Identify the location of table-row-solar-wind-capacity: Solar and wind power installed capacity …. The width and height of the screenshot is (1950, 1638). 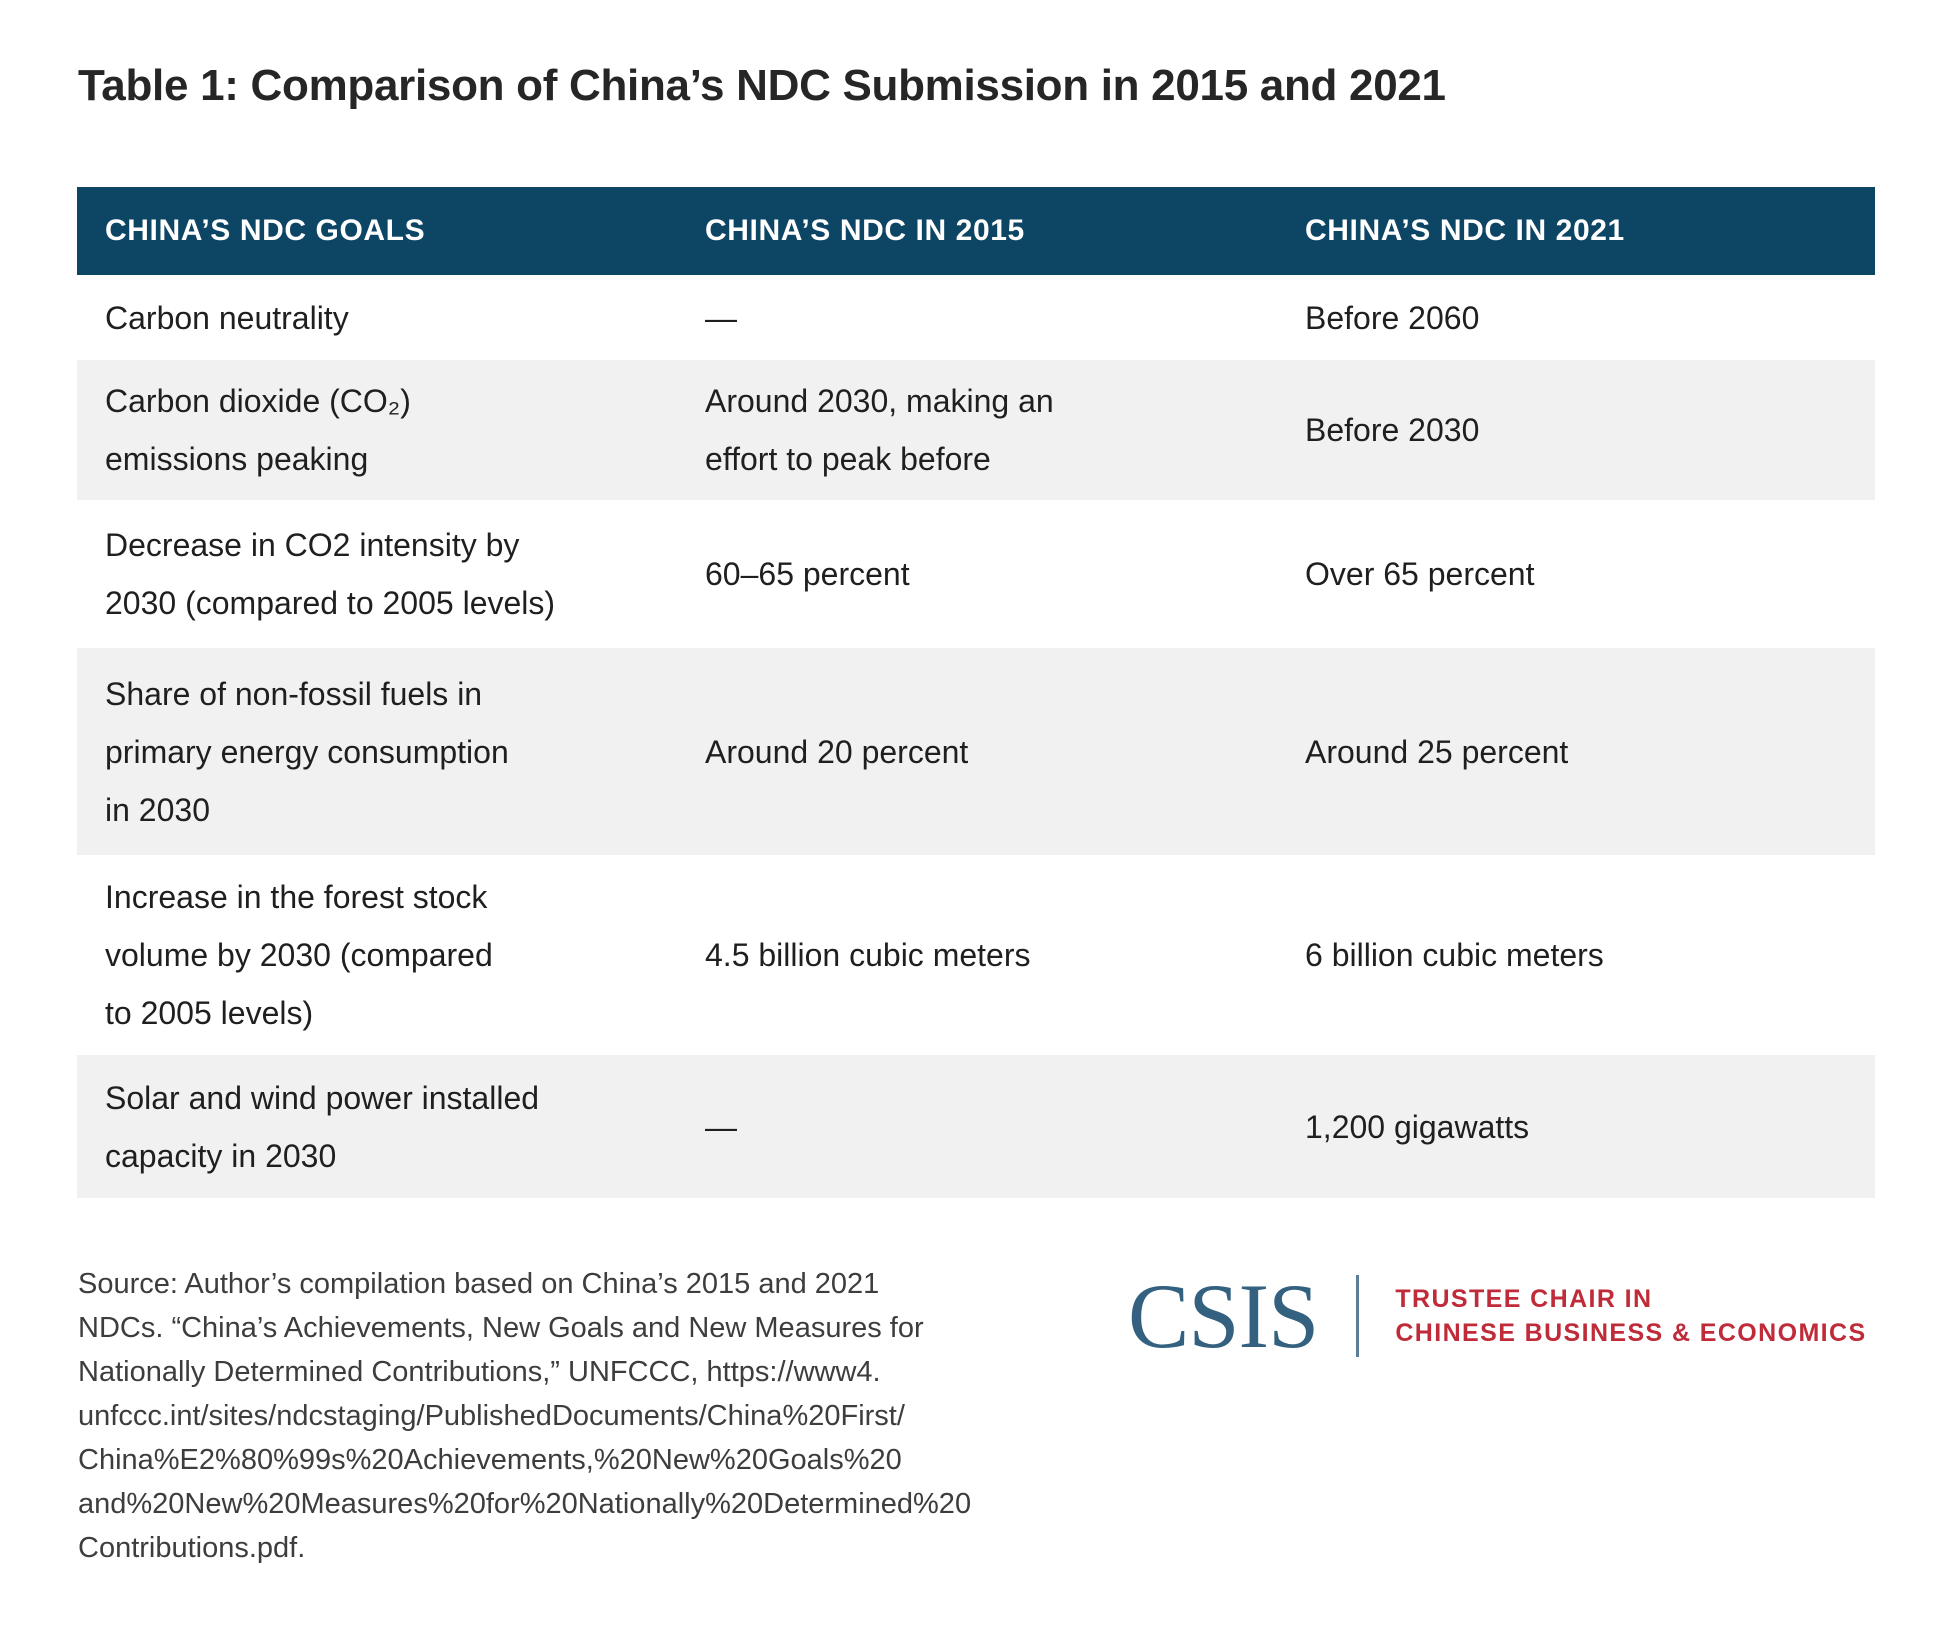
(976, 1126).